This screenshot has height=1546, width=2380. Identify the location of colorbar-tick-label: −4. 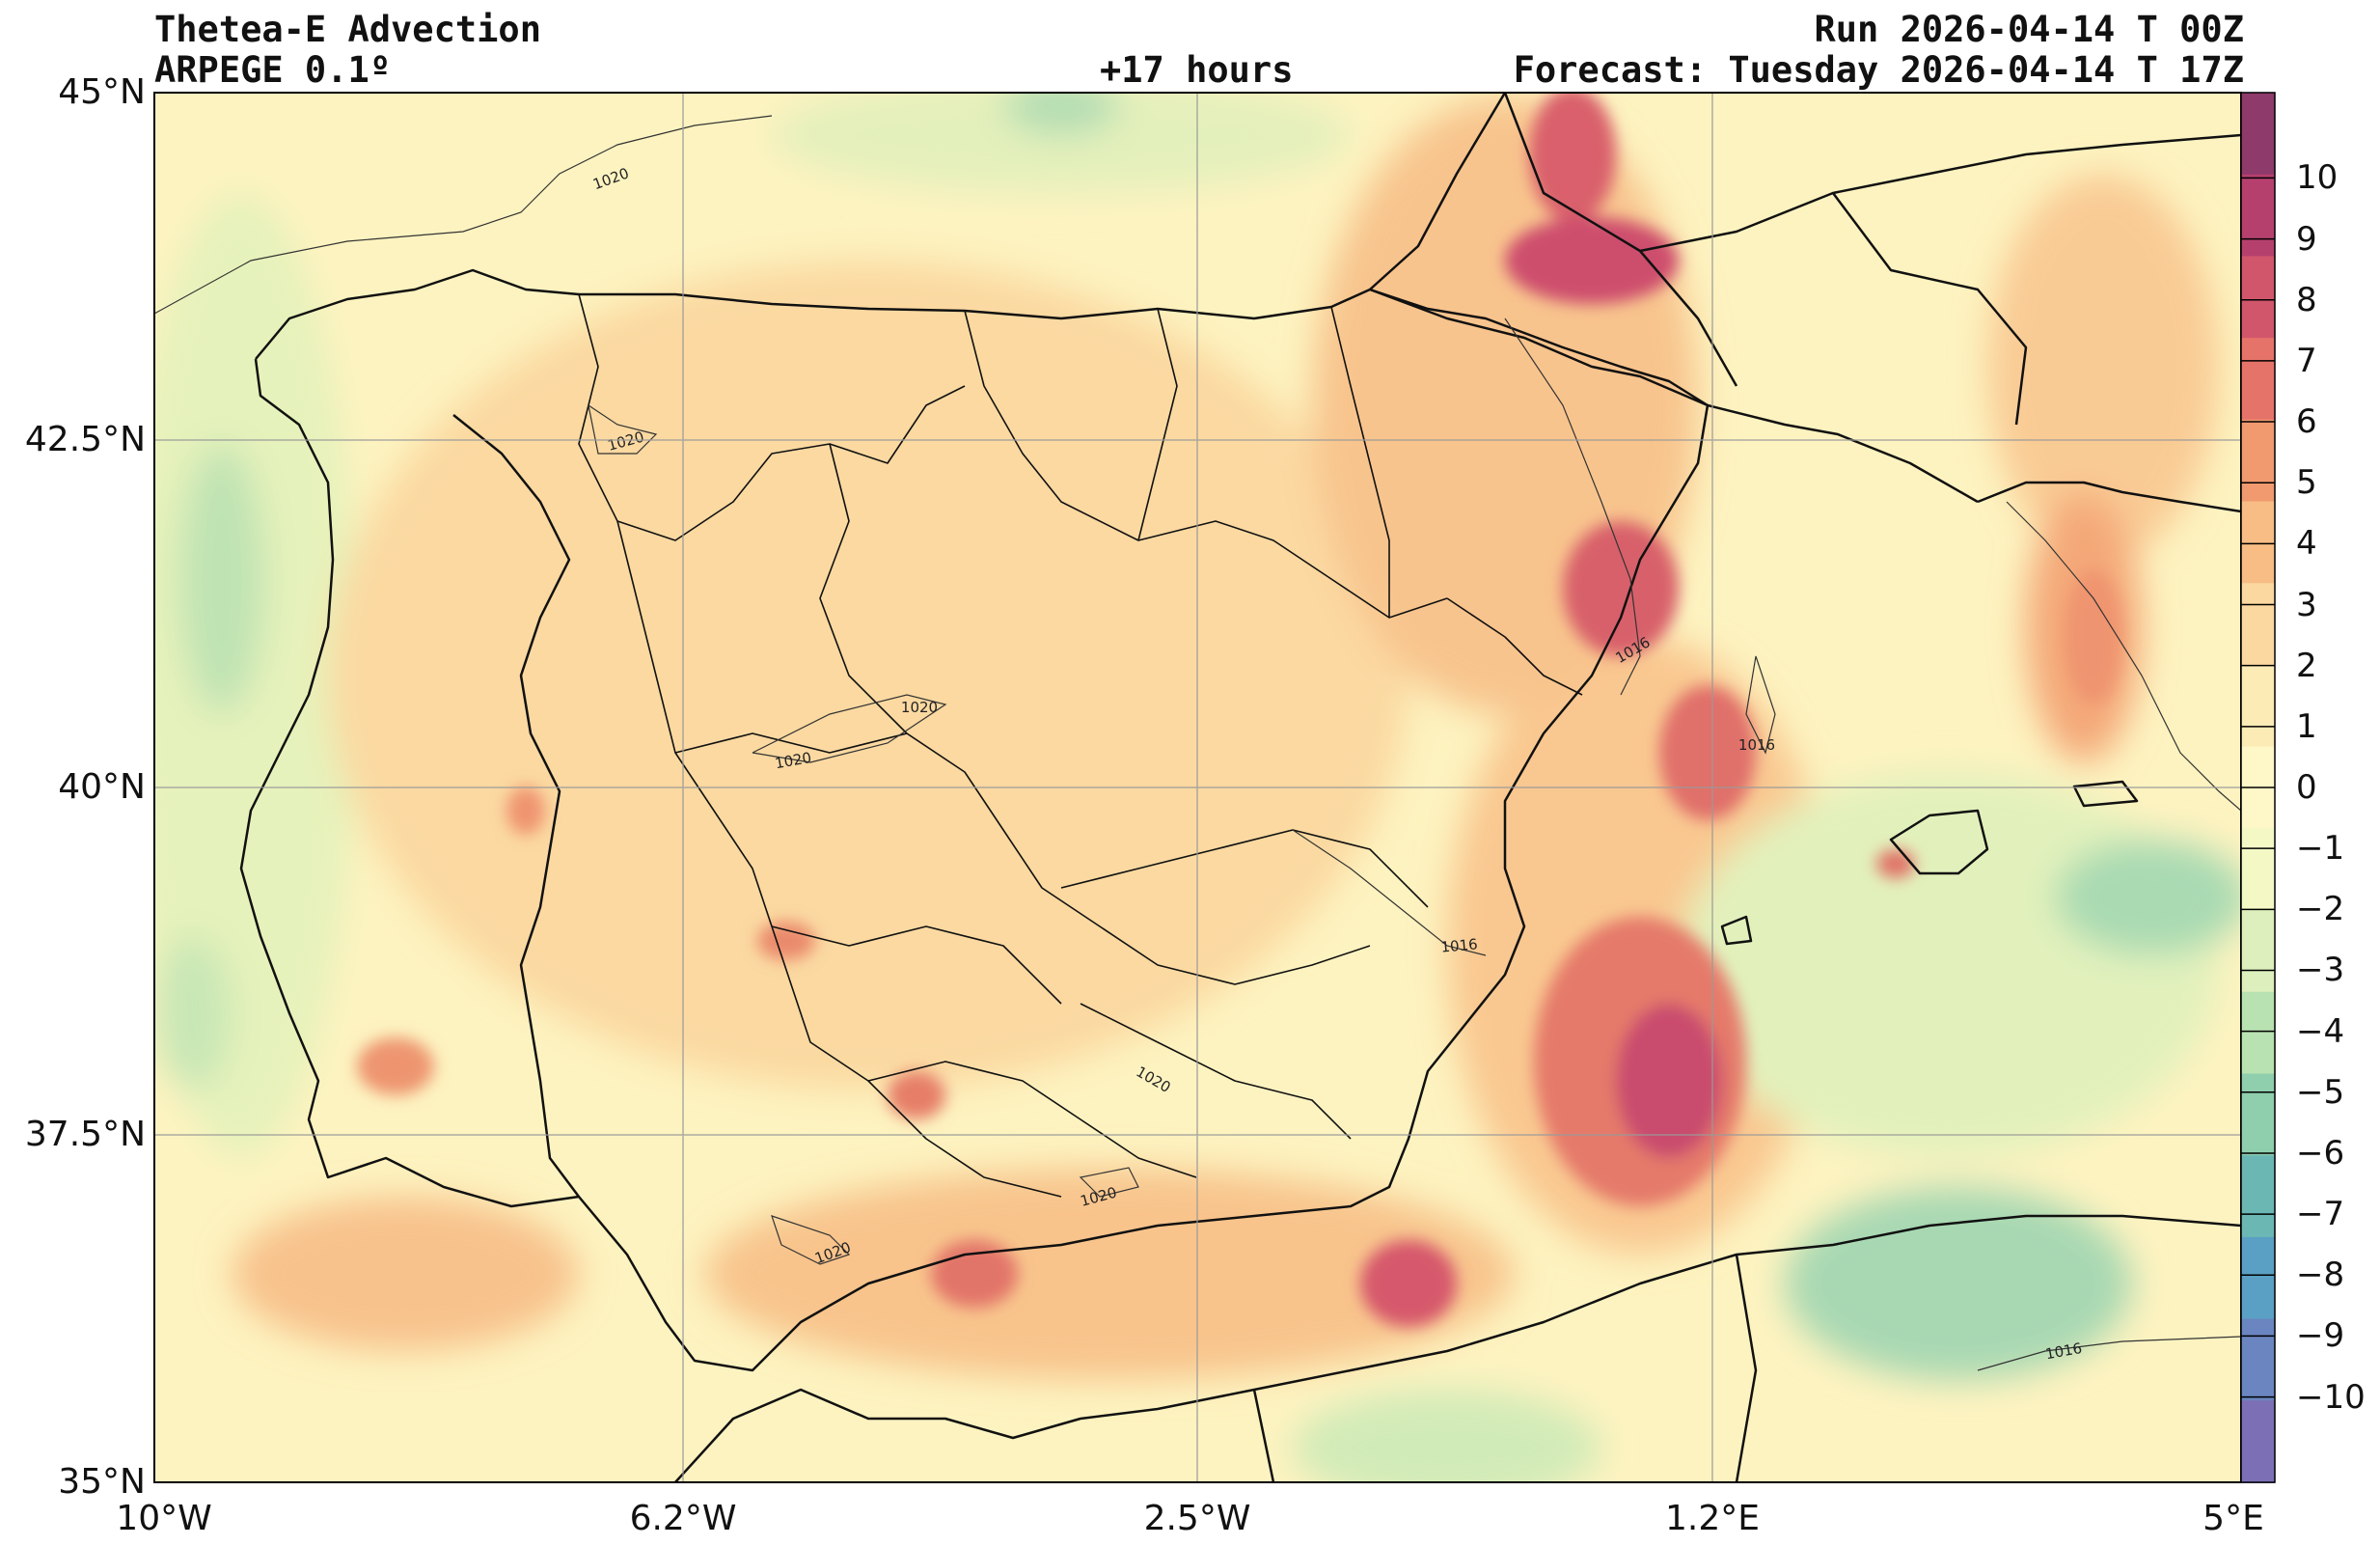
(2321, 1031).